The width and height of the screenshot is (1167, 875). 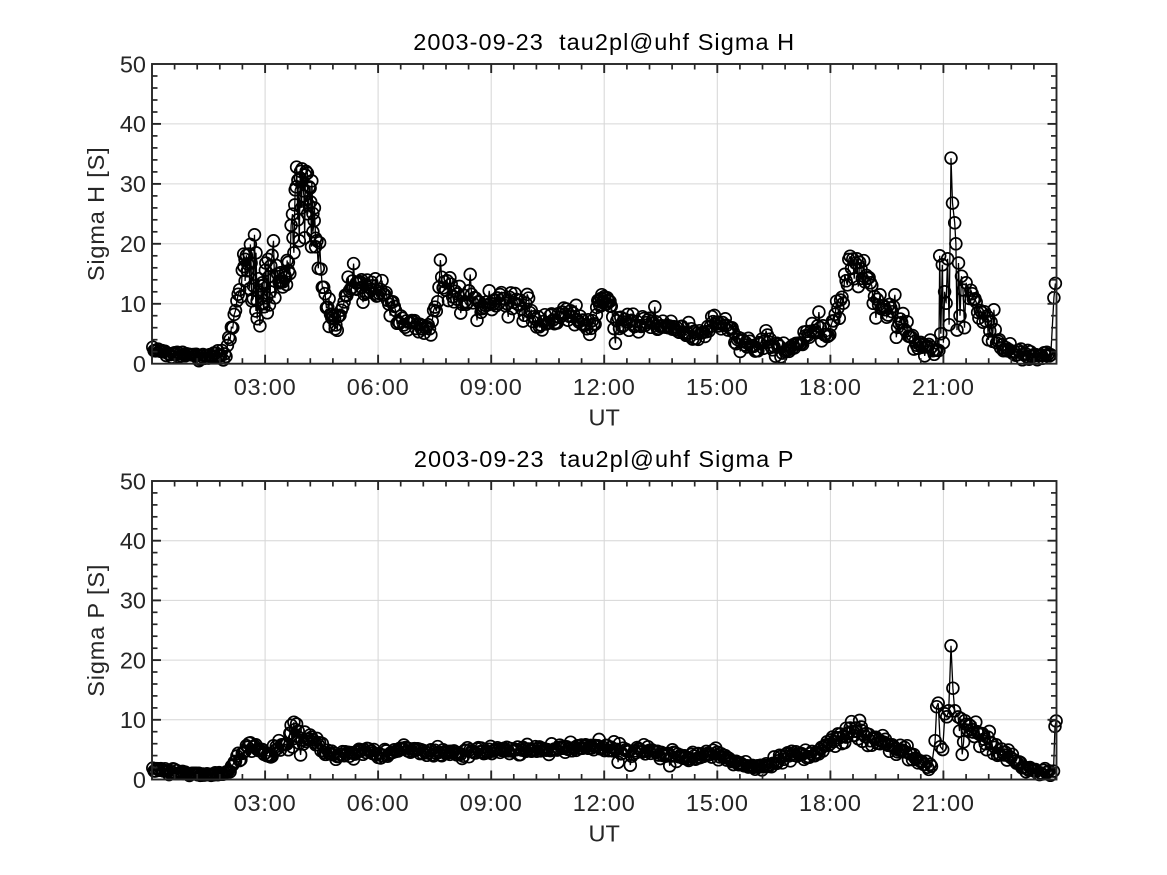 I want to click on svg-text: 2003-09-23 tau2pl@uhf Sigma H, so click(x=604, y=42).